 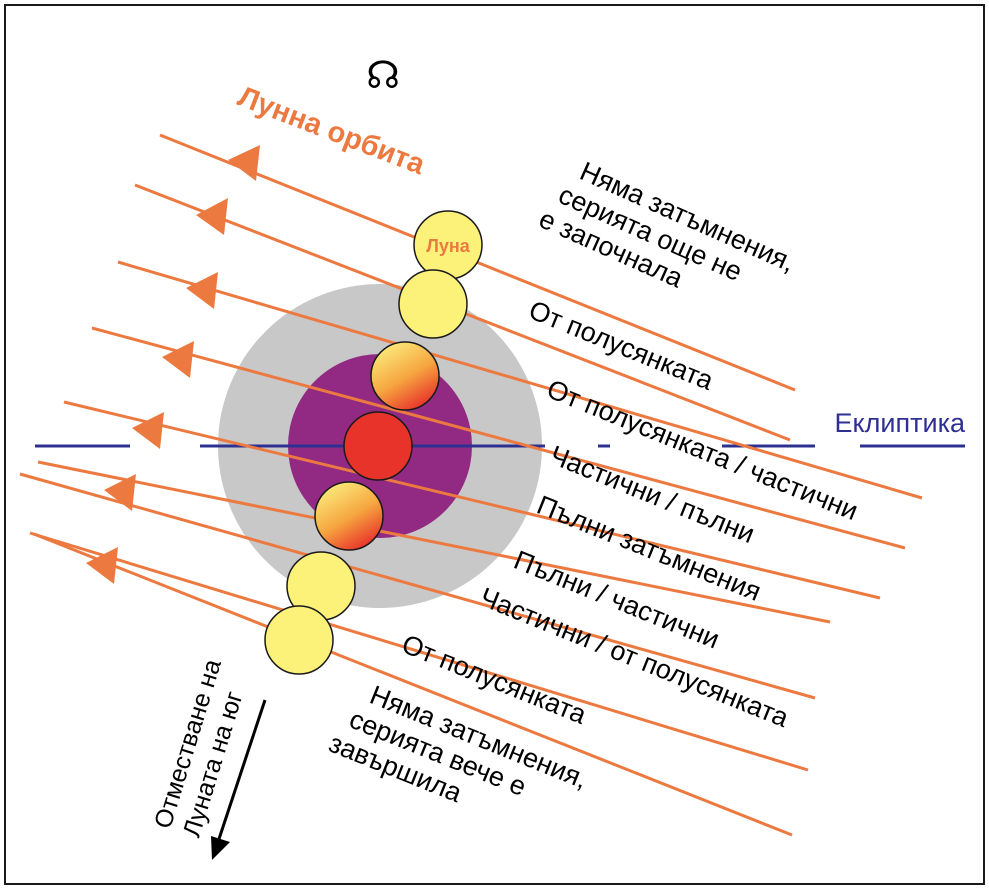 What do you see at coordinates (378, 446) in the screenshot?
I see `moon-total` at bounding box center [378, 446].